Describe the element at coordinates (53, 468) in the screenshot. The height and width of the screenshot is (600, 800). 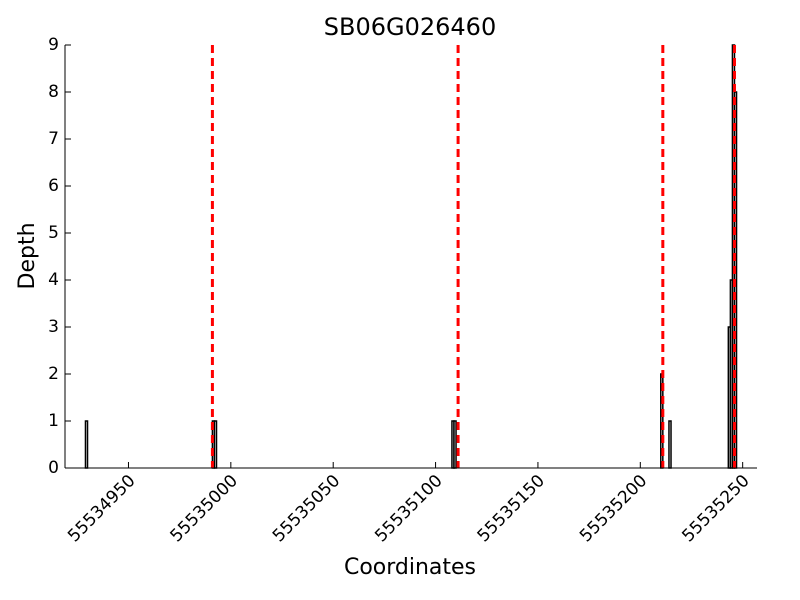
I see `y-tick-label: 0` at that location.